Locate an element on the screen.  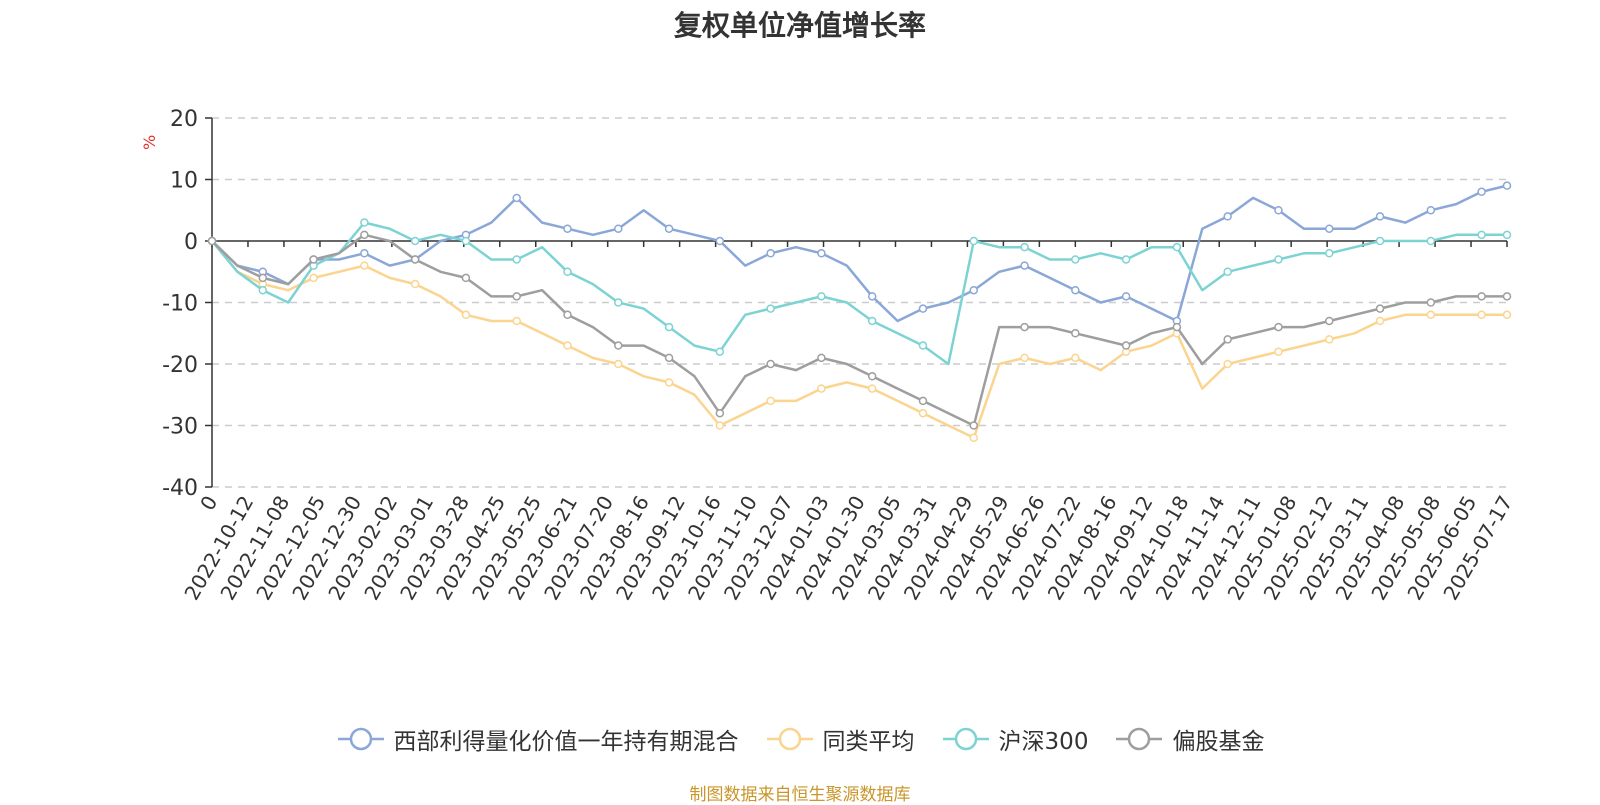
y-tick-label: -10 is located at coordinates (180, 304).